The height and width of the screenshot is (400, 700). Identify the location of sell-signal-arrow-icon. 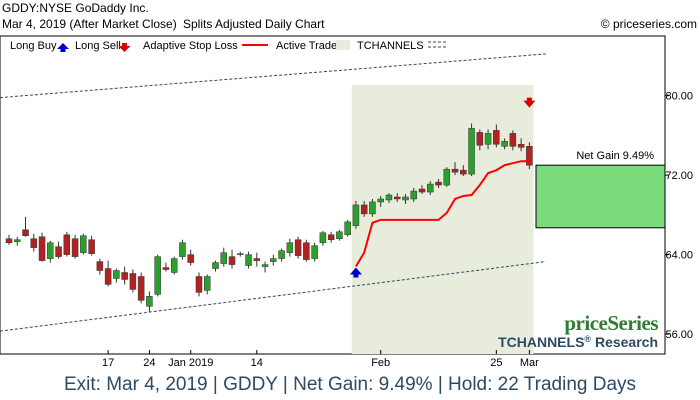
(529, 102).